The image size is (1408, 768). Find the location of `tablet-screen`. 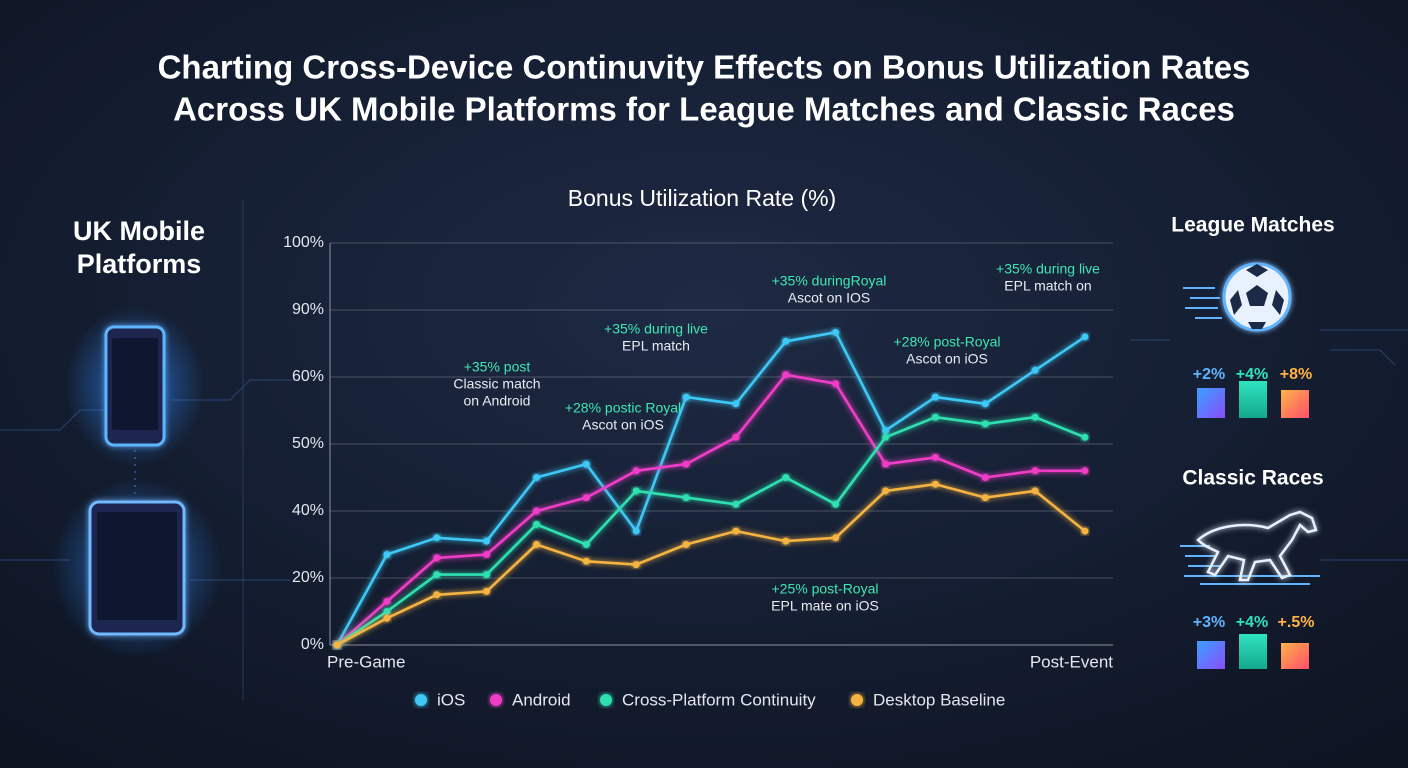

tablet-screen is located at coordinates (137, 566).